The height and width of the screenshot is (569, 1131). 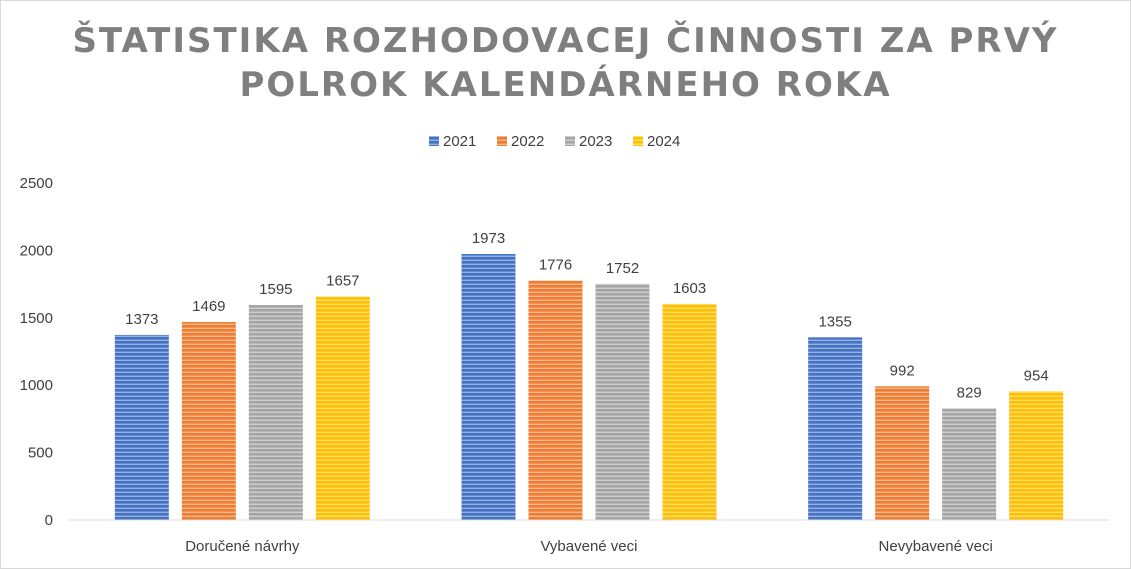 I want to click on data-label: 954, so click(x=1036, y=375).